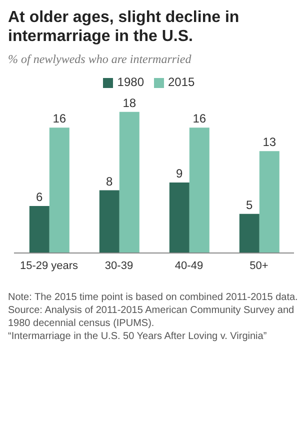 The image size is (308, 430). Describe the element at coordinates (119, 266) in the screenshot. I see `x-tick-label: 30-39` at that location.